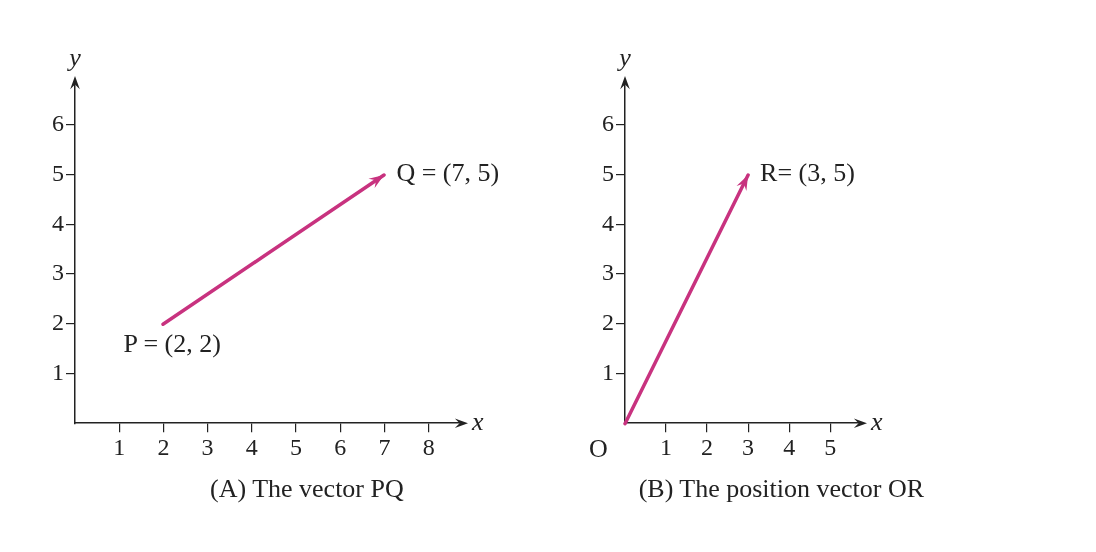  What do you see at coordinates (340, 446) in the screenshot?
I see `x-tick-label: 6` at bounding box center [340, 446].